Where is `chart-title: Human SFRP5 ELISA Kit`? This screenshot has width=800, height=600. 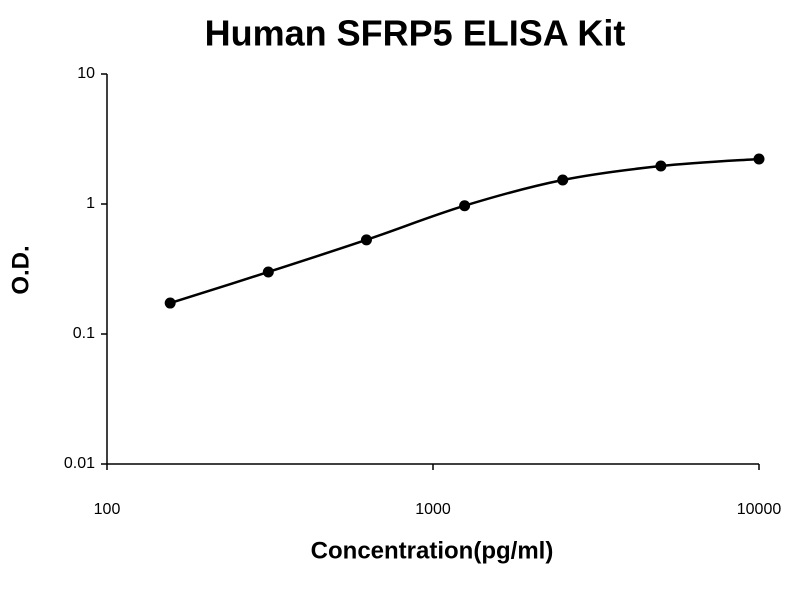
chart-title: Human SFRP5 ELISA Kit is located at coordinates (415, 33).